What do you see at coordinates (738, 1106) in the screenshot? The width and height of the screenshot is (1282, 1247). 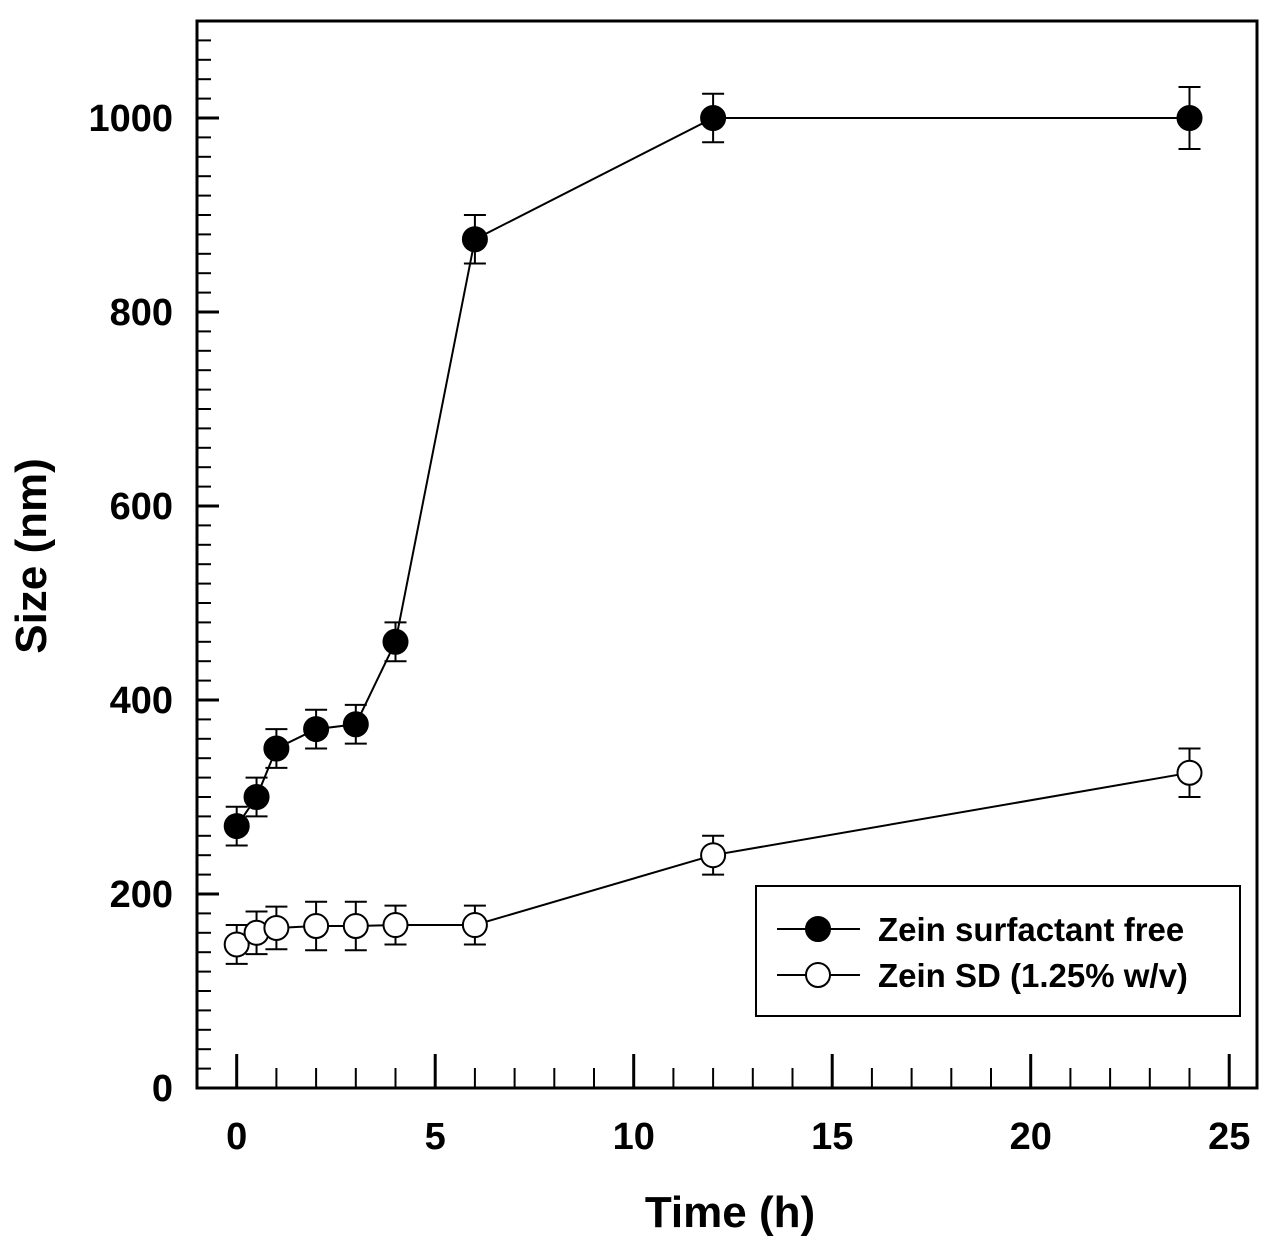 I see `x-axis-ticks: 0 5 10 15 20 25` at bounding box center [738, 1106].